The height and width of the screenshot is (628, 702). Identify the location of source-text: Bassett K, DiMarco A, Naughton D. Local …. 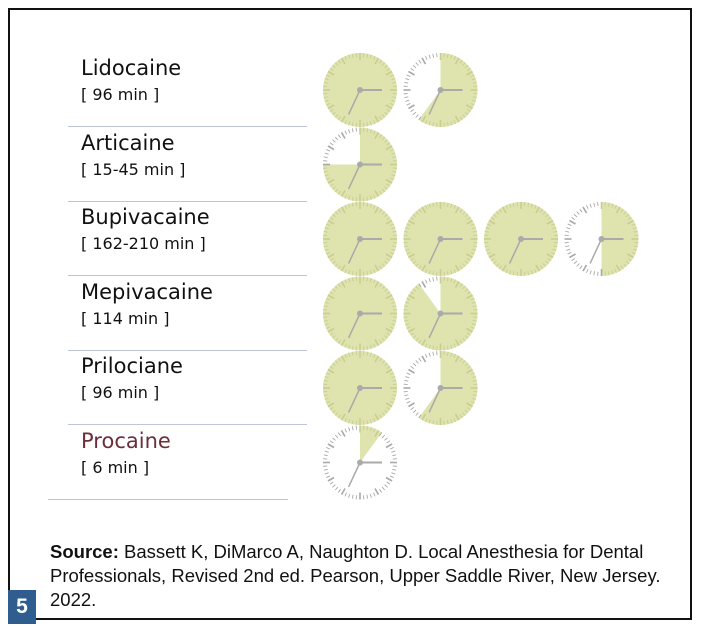
(355, 575).